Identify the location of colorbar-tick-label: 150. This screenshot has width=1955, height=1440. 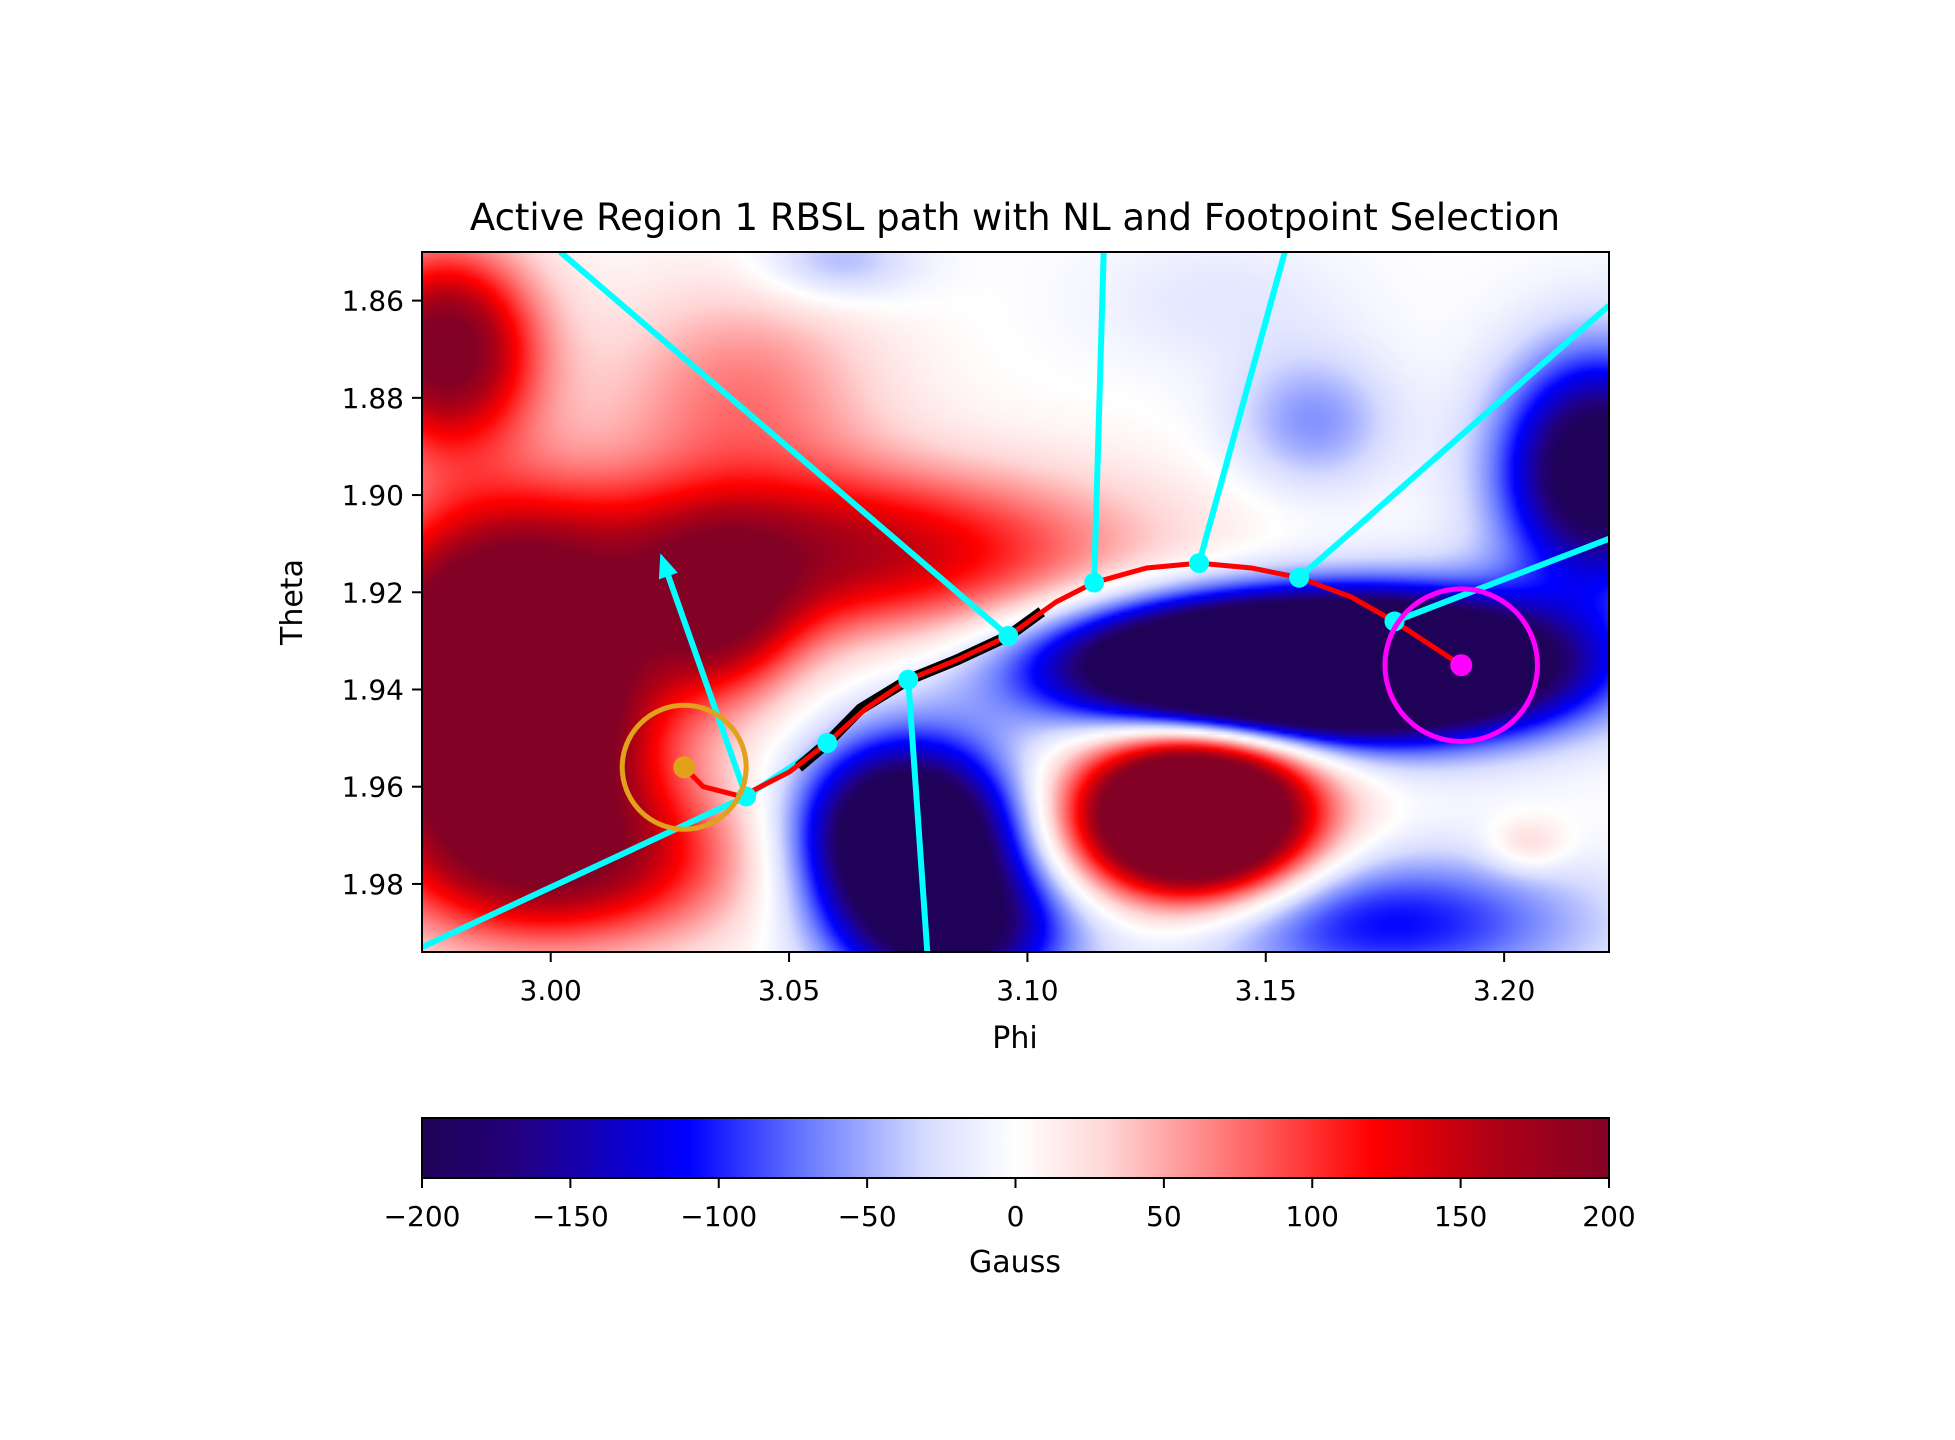
(1460, 1216).